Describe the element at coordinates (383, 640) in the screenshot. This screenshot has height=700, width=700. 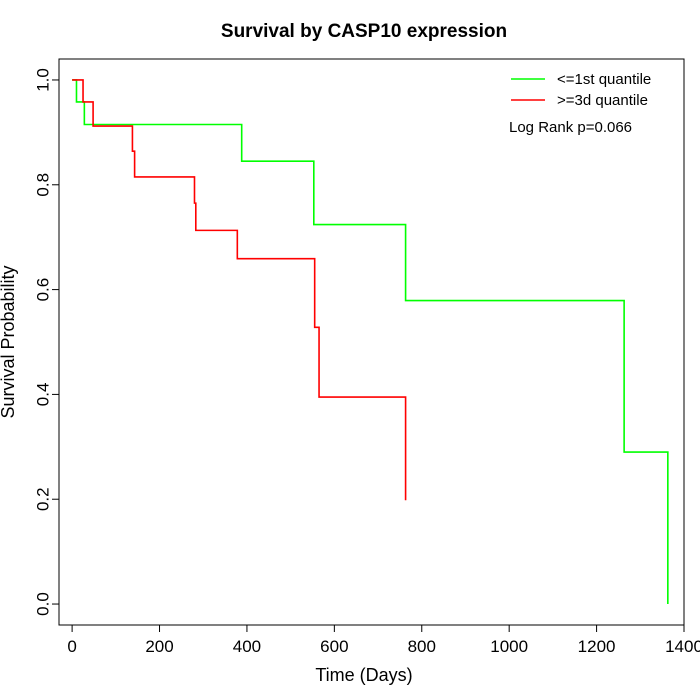
I see `x-axis: 0 200 400 600 800 1000 1200 1400` at that location.